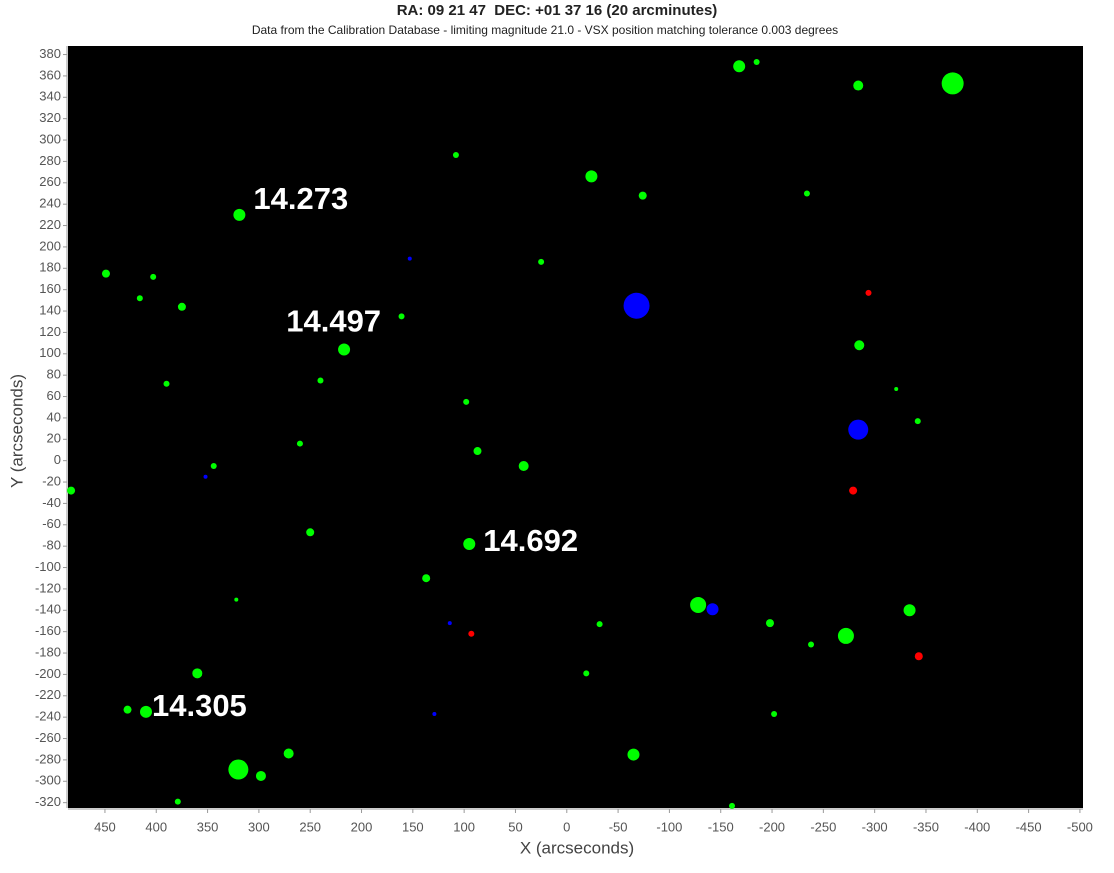 This screenshot has height=873, width=1114. What do you see at coordinates (48, 716) in the screenshot?
I see `y-tick-label: -240` at bounding box center [48, 716].